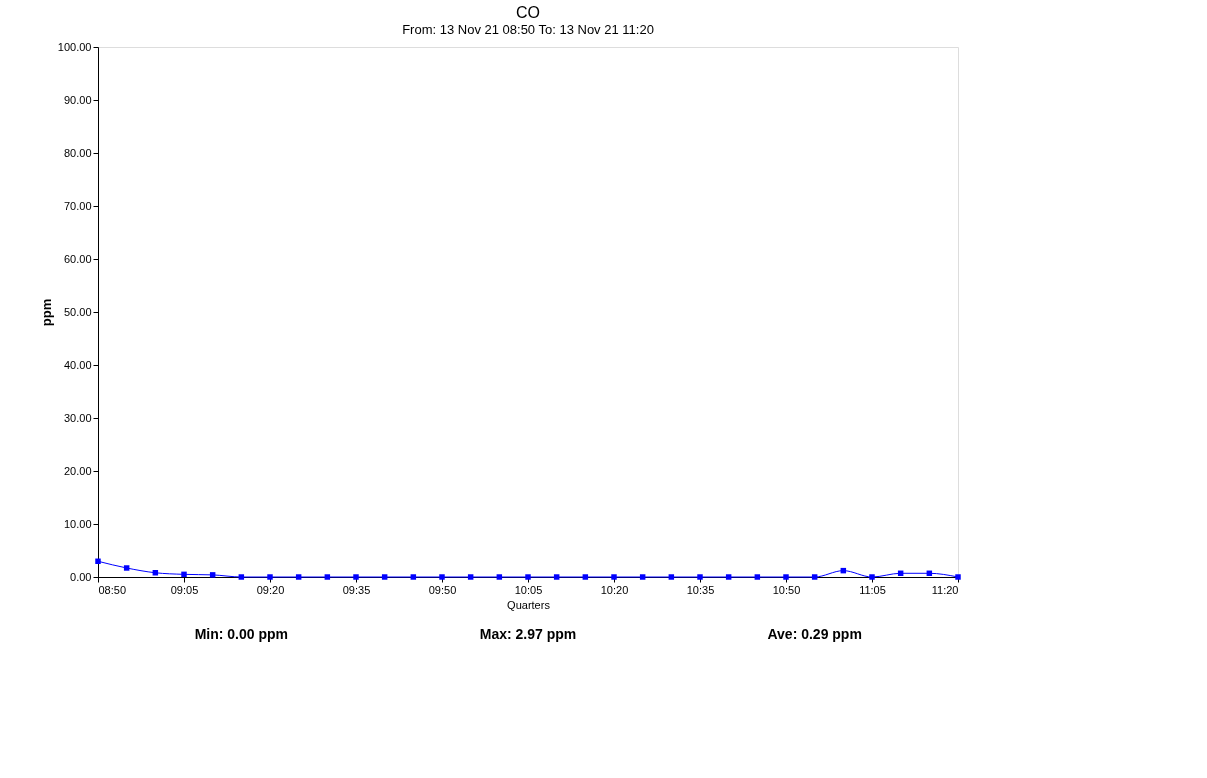 The image size is (1207, 778). What do you see at coordinates (528, 634) in the screenshot?
I see `text: Max: 2.97 ppm` at bounding box center [528, 634].